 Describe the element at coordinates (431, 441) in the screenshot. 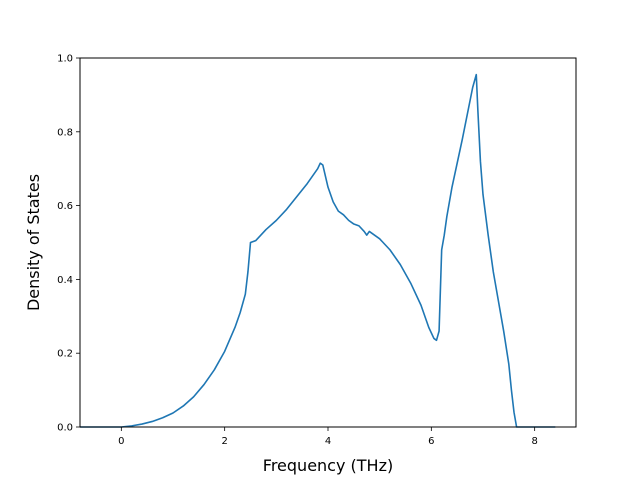

I see `x-tick-label: 6` at that location.